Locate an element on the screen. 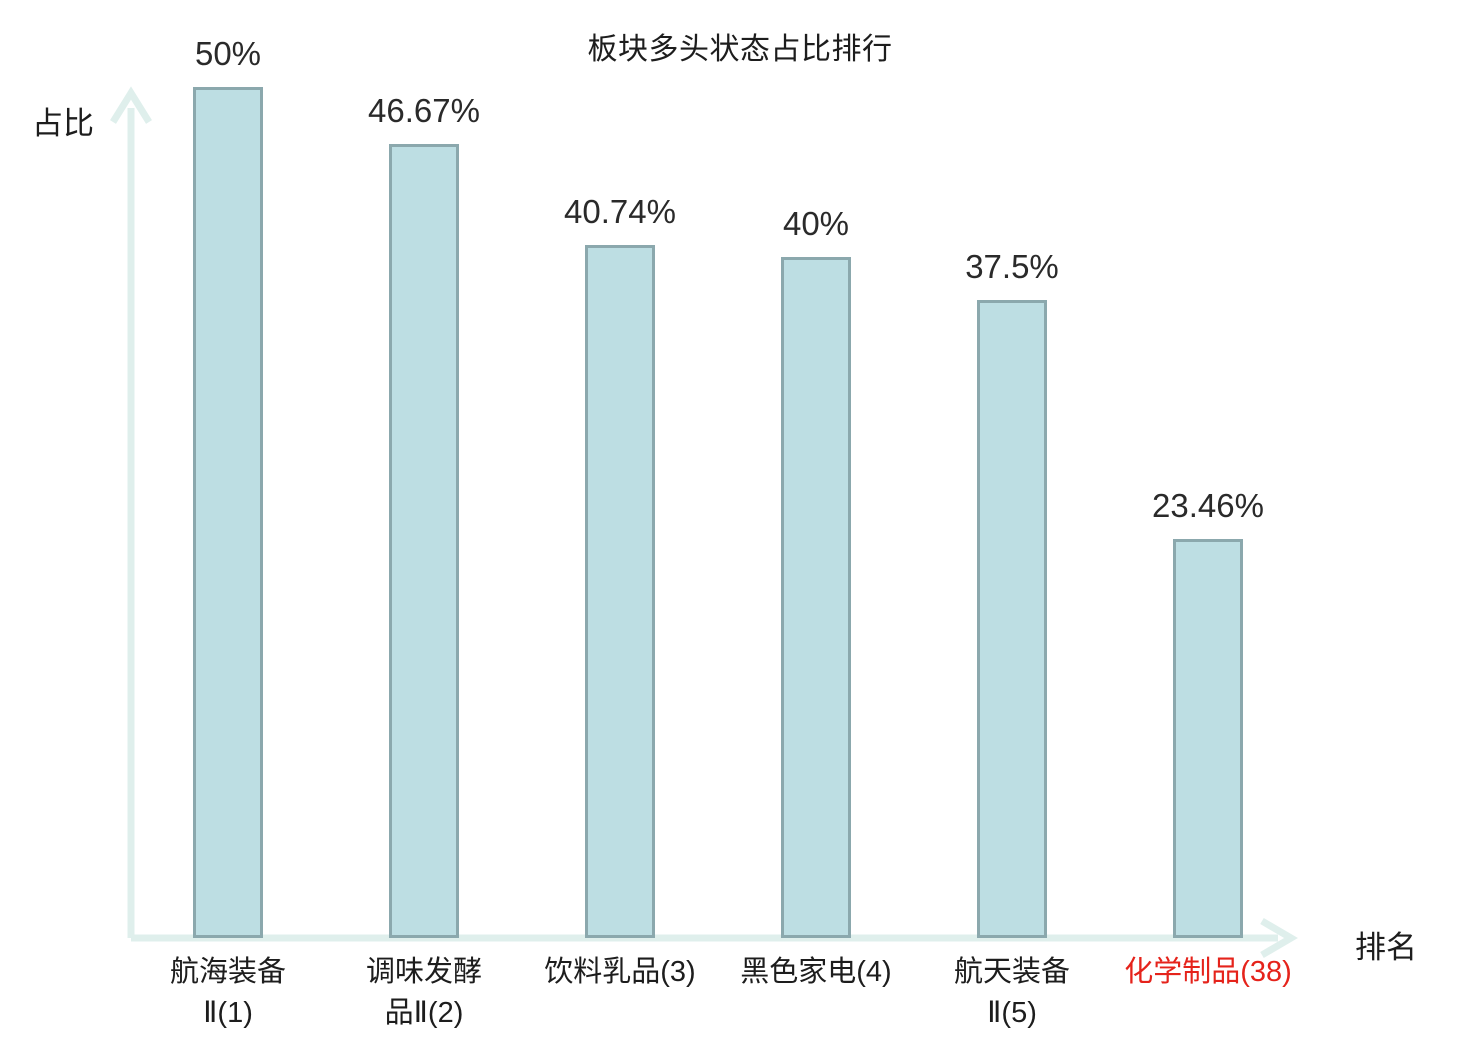 The image size is (1480, 1040). x-axis-category-label: 调味发酵品Ⅱ(2) is located at coordinates (424, 993).